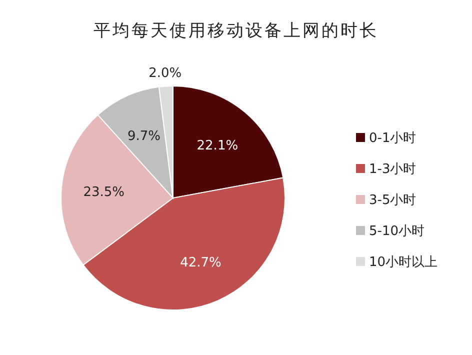 The image size is (472, 355). I want to click on chart-title: 平均每天使用移动设备上网的时长, so click(236, 31).